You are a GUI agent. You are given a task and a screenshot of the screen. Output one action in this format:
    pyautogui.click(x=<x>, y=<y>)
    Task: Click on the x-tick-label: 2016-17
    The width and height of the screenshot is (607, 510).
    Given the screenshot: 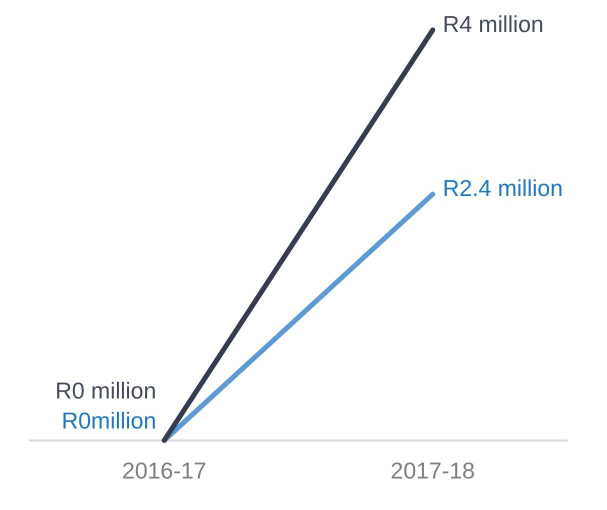 What is the action you would take?
    pyautogui.click(x=164, y=471)
    